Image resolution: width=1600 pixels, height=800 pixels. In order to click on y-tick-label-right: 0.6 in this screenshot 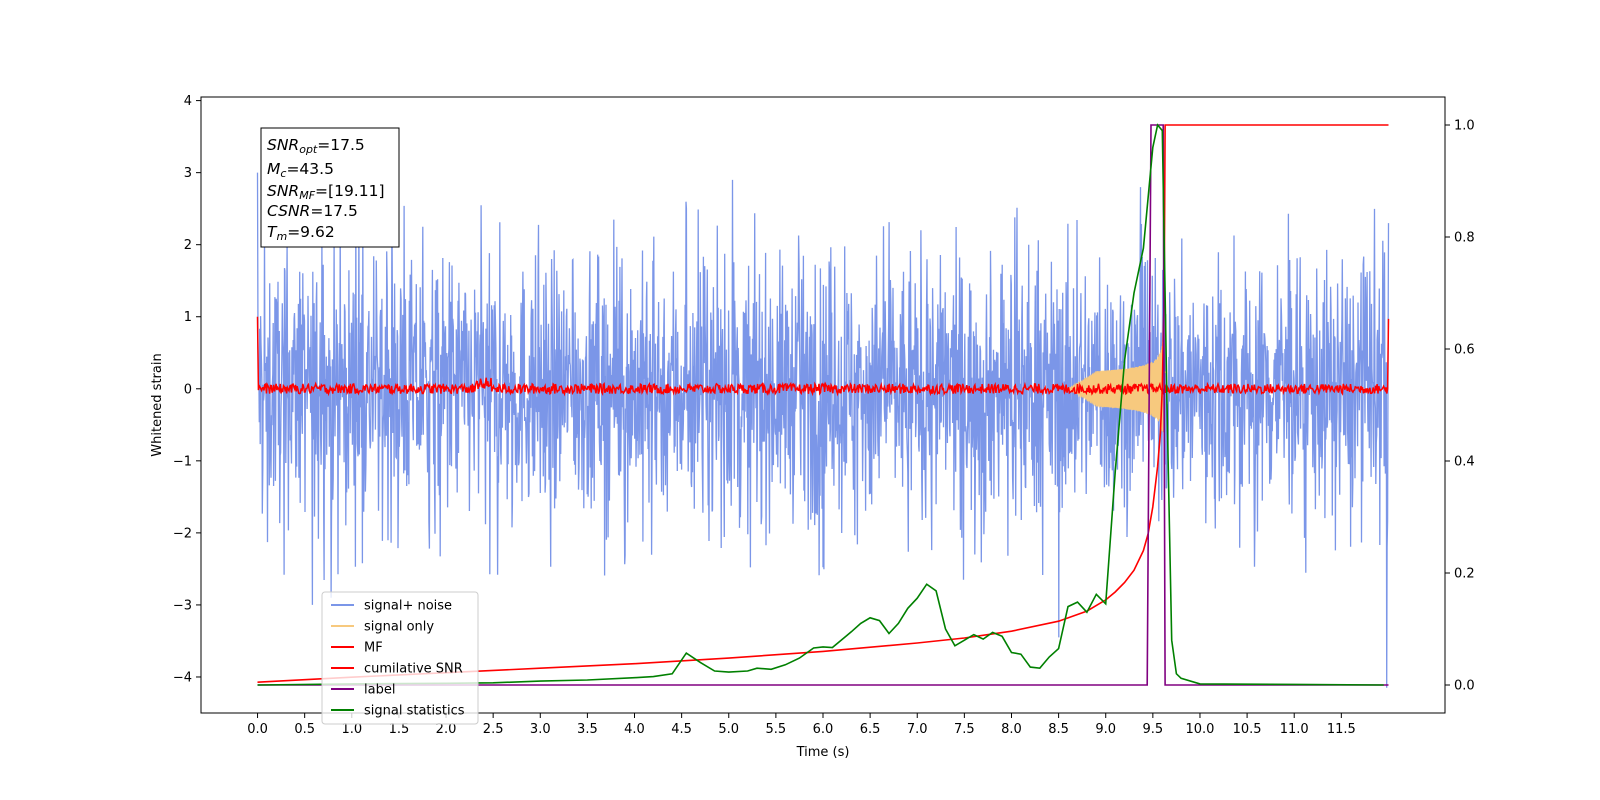, I will do `click(1464, 350)`.